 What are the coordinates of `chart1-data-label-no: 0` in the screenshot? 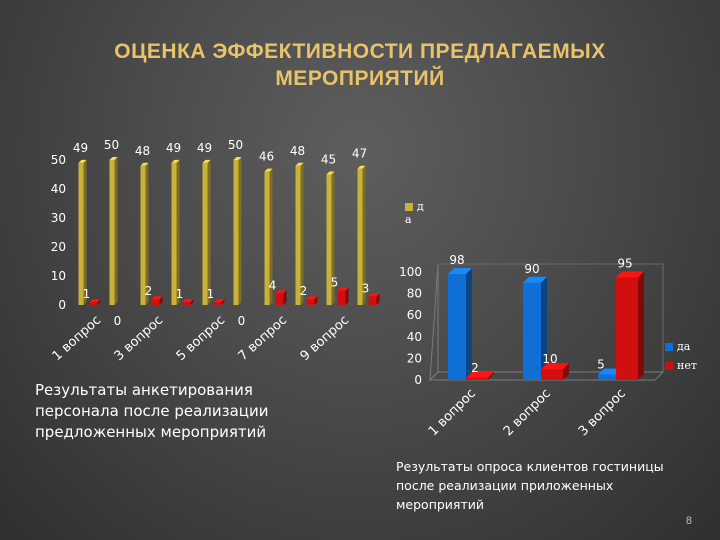 It's located at (118, 321).